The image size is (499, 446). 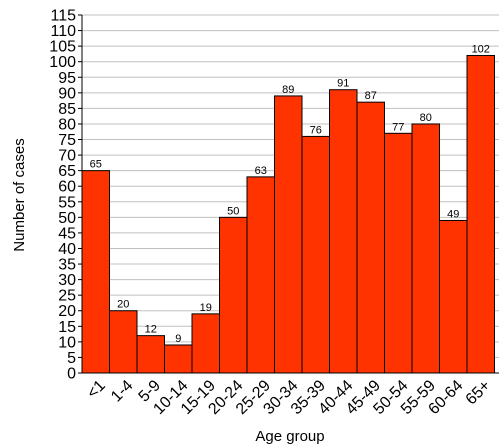 I want to click on y-tick-label: 65, so click(x=67, y=171).